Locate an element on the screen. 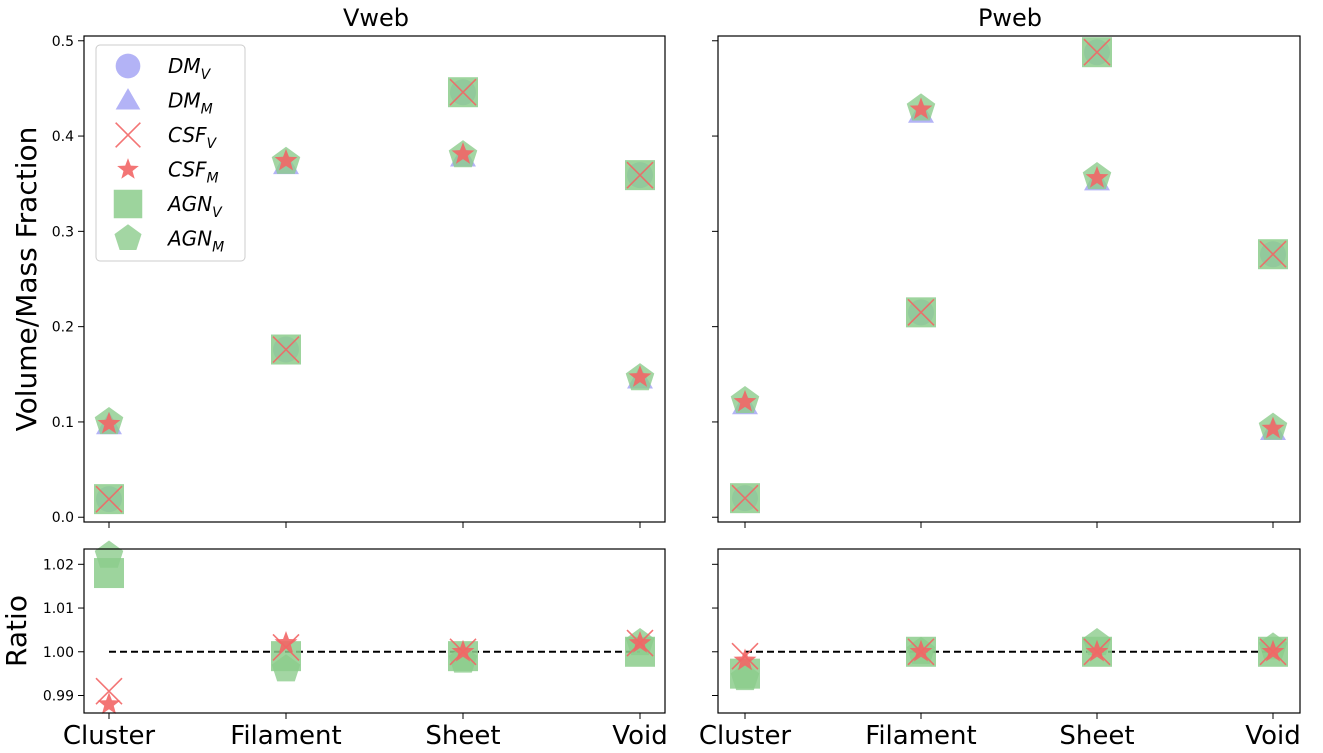 This screenshot has height=753, width=1323. pweb-ratio-plot-area: Cluster Filament Sheet Void is located at coordinates (1000, 657).